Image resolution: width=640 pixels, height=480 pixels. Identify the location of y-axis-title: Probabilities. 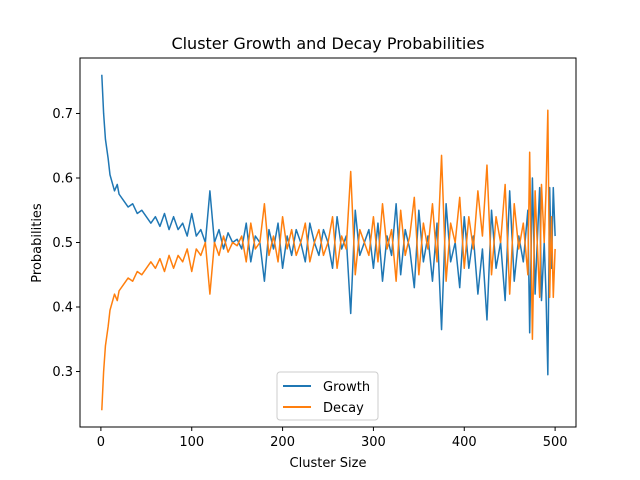
(37, 243).